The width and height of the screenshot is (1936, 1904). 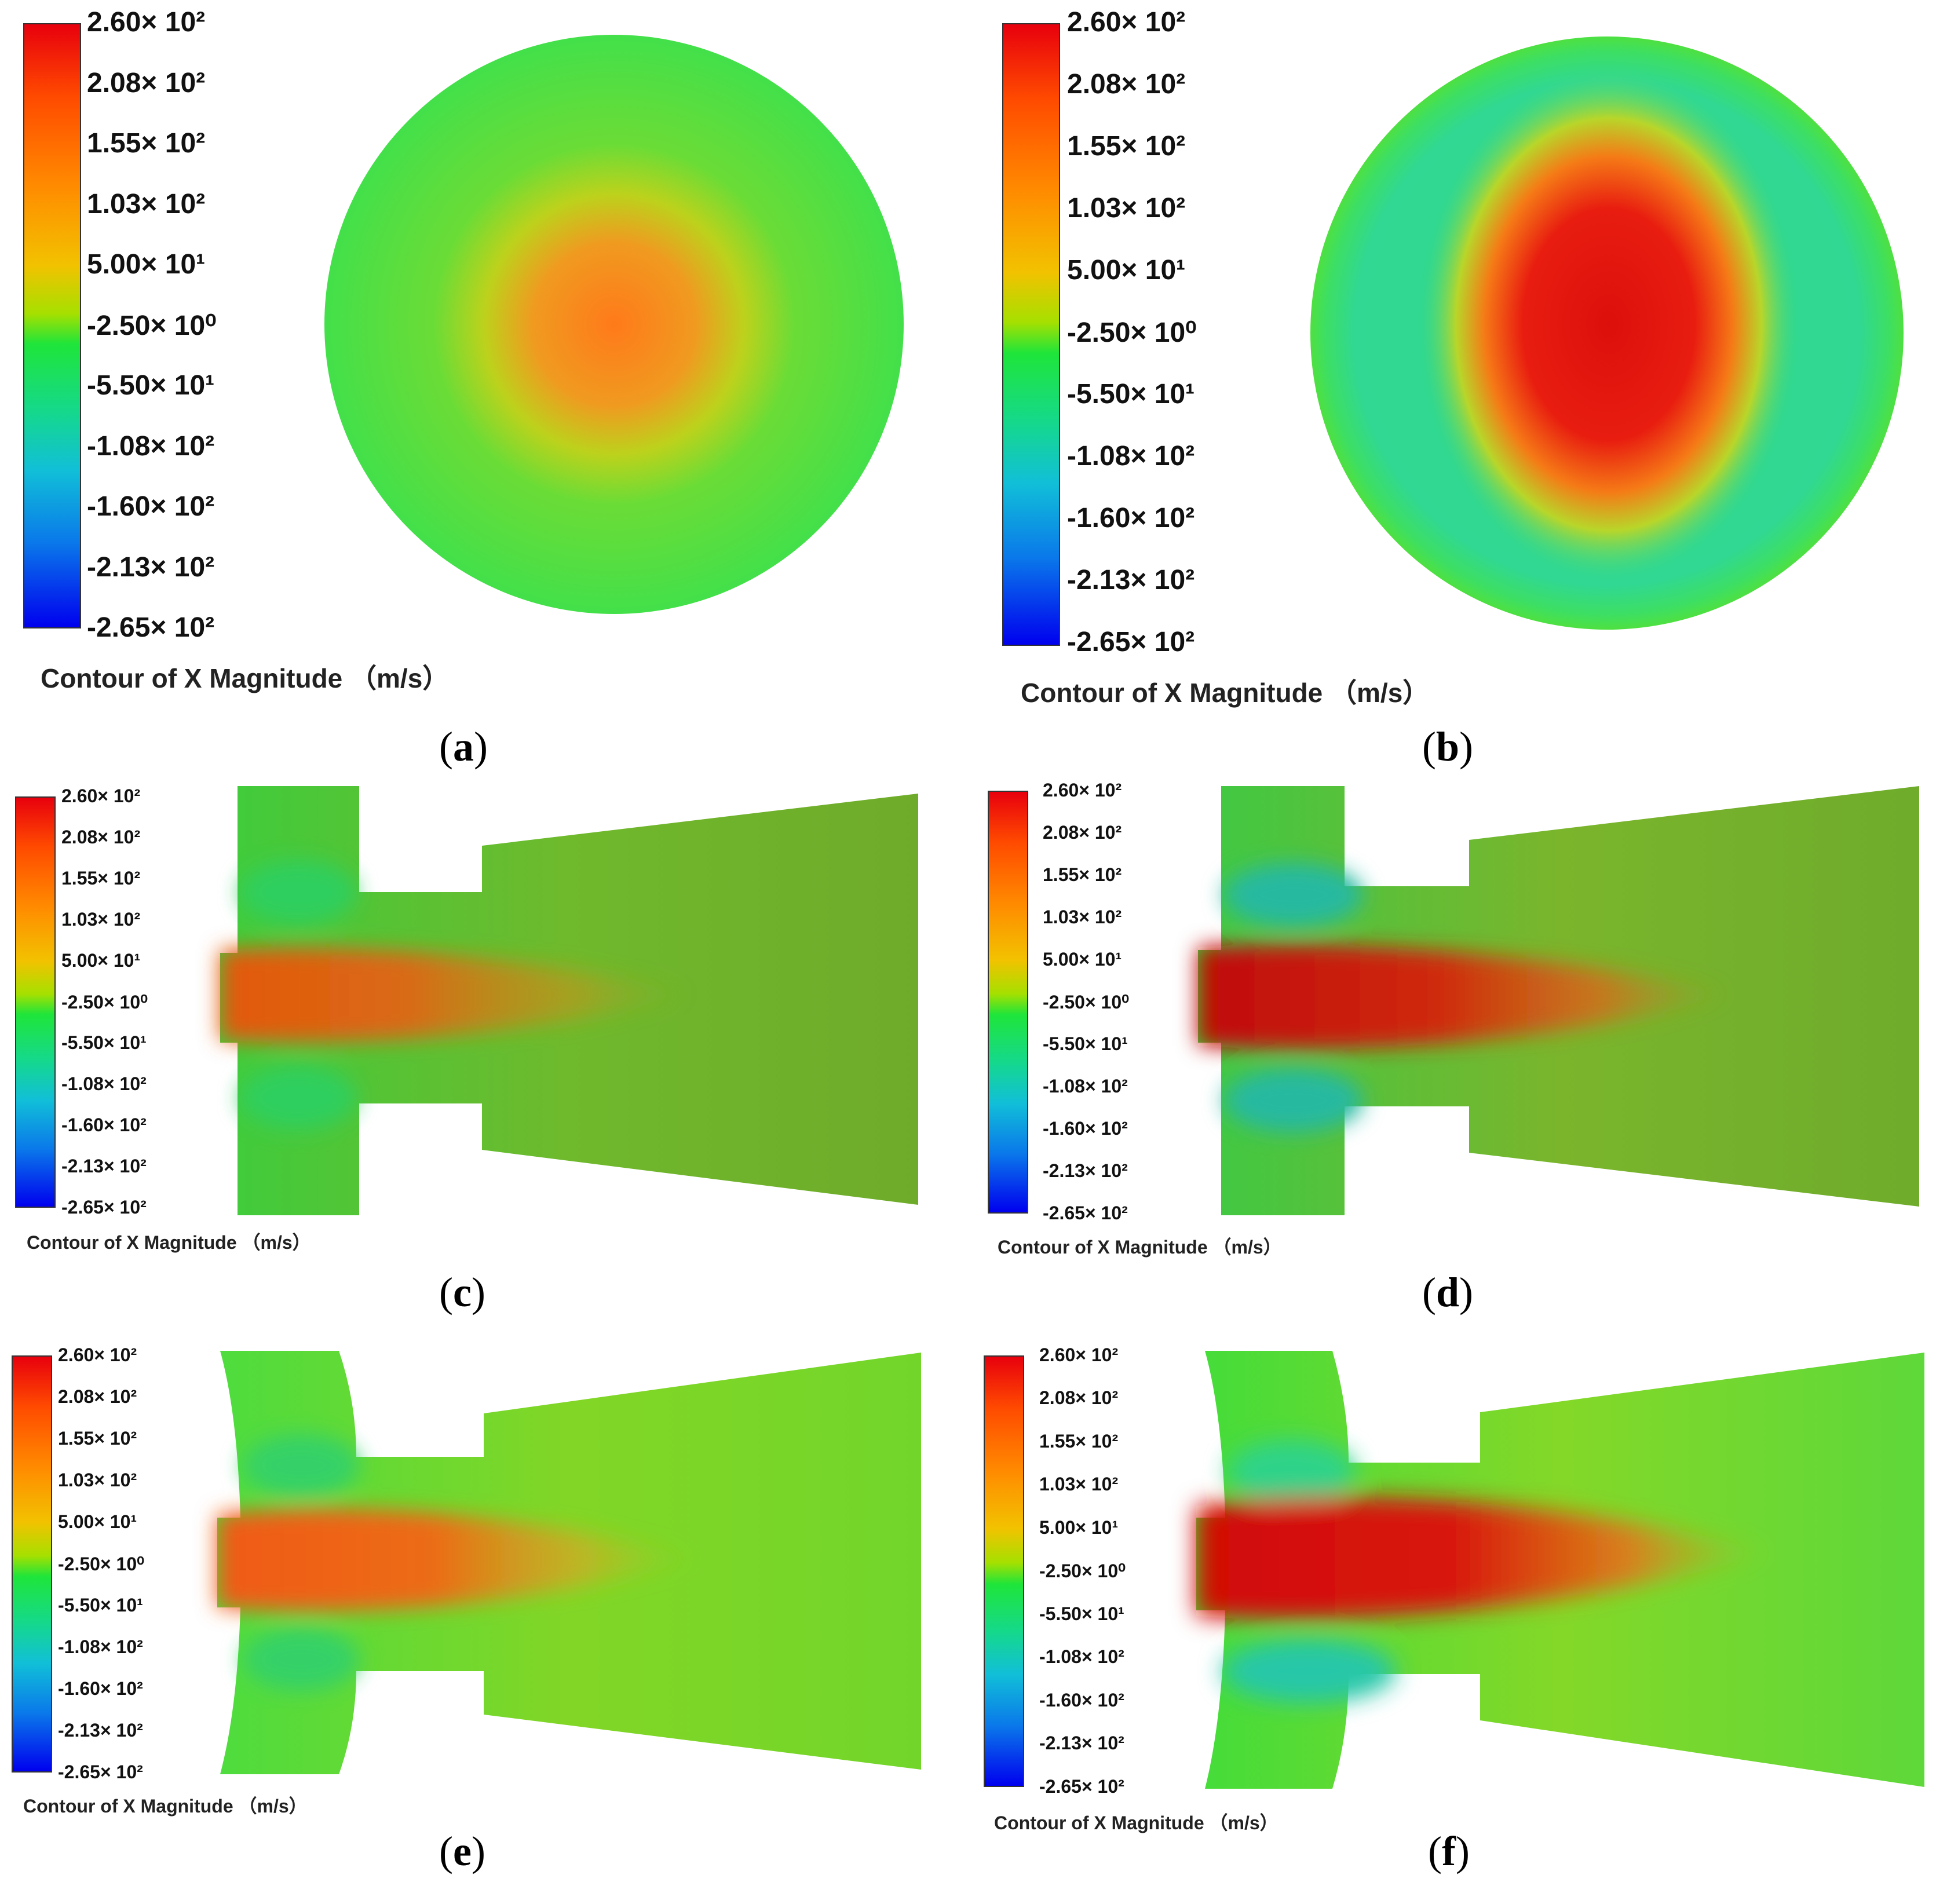 What do you see at coordinates (1140, 1247) in the screenshot?
I see `colorbar-caption-d: Contour of X Magnitude （m/s）` at bounding box center [1140, 1247].